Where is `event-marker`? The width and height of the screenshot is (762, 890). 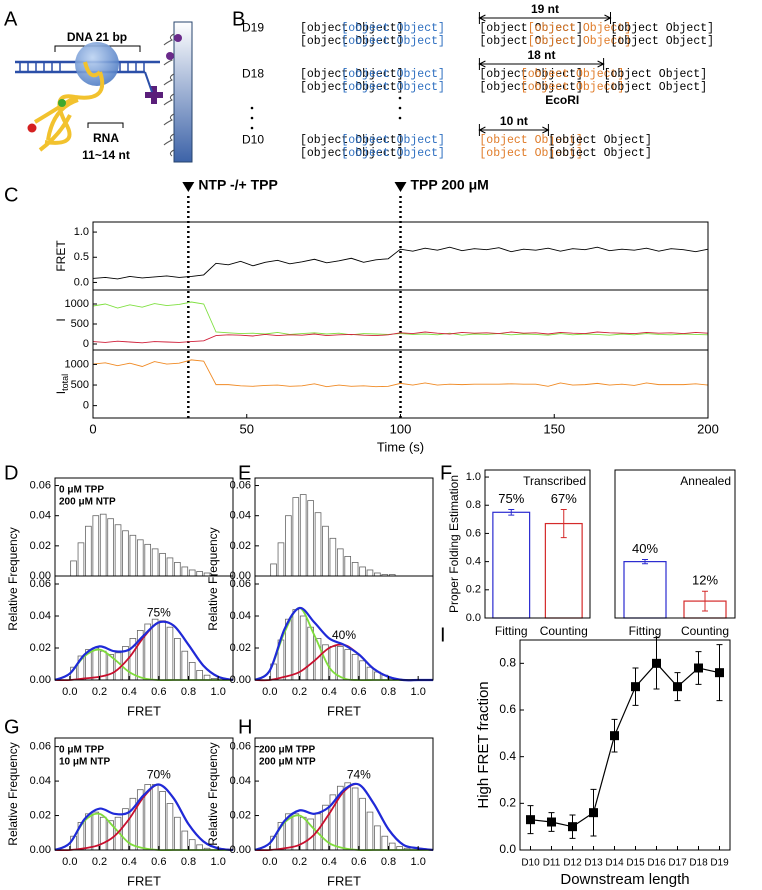 event-marker is located at coordinates (400, 187).